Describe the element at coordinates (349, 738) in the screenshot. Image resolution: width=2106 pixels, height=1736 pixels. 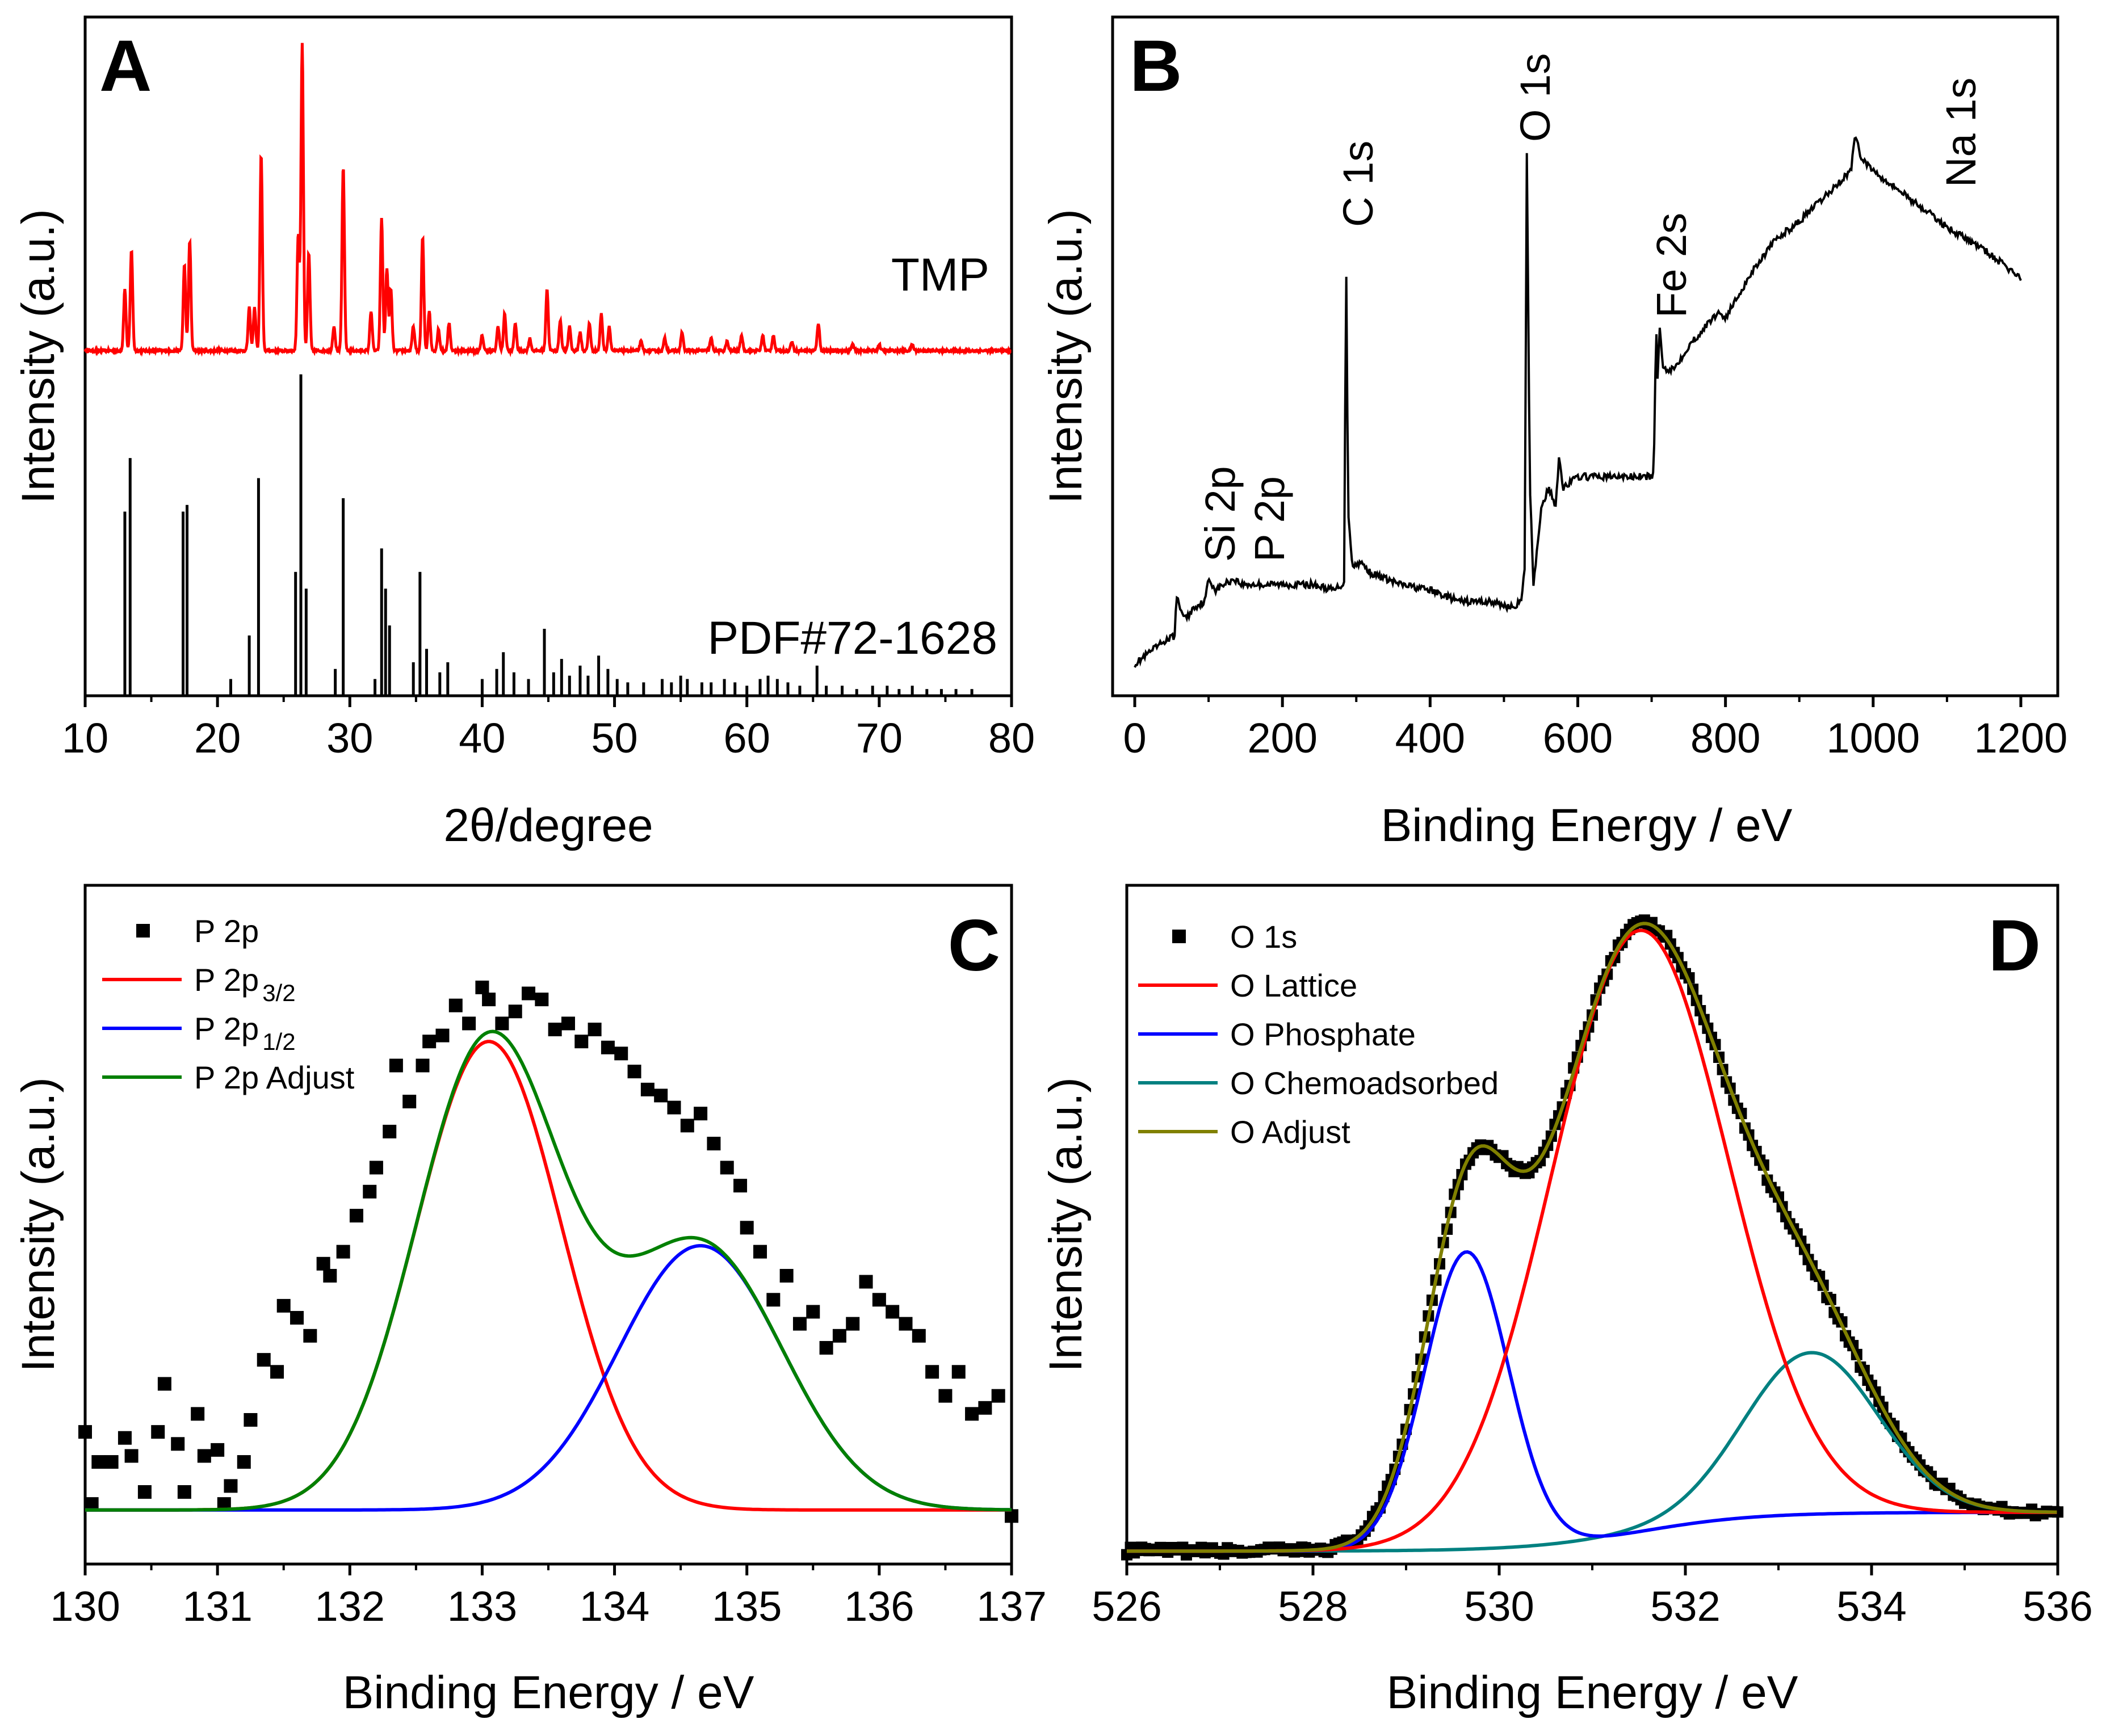
I see `panel-a-xtick-label: 30` at that location.